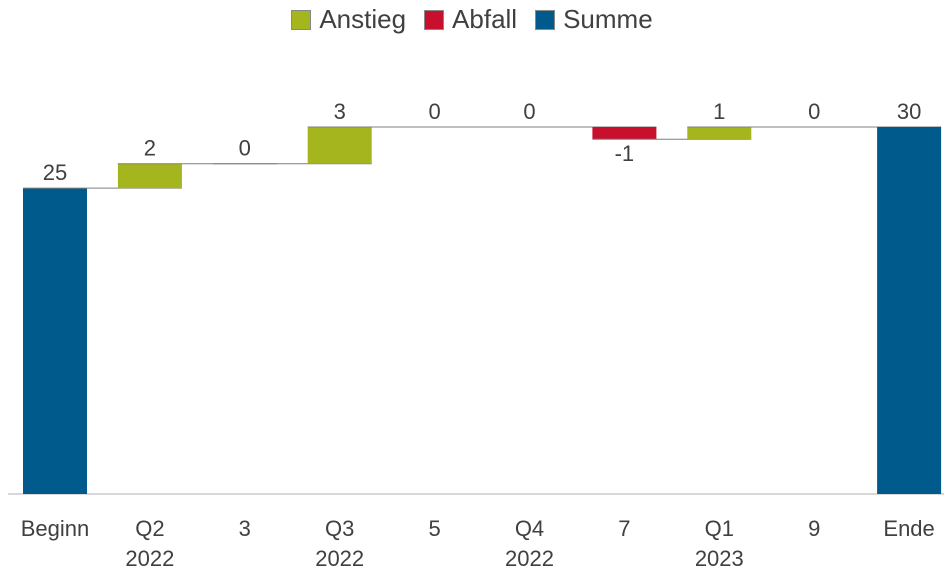 The height and width of the screenshot is (571, 944). Describe the element at coordinates (909, 111) in the screenshot. I see `value-label: 30` at that location.